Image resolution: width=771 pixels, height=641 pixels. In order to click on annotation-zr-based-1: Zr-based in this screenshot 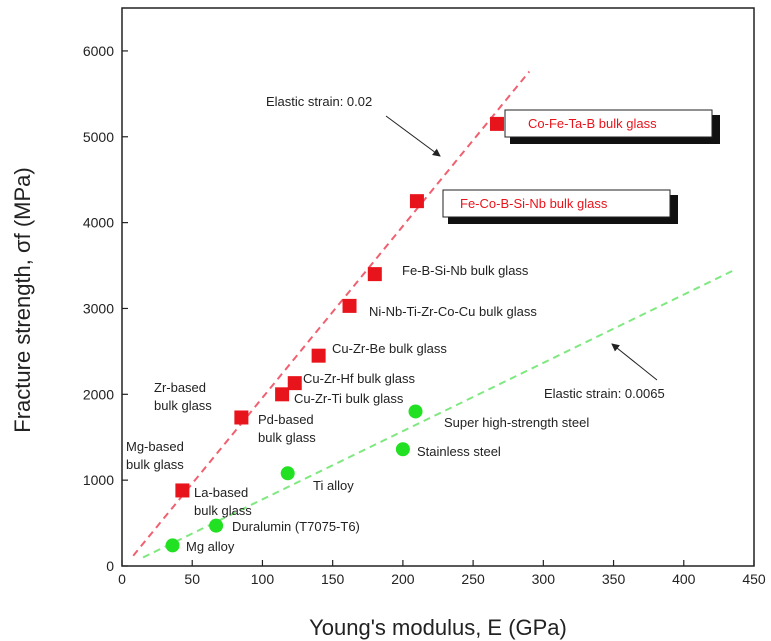, I will do `click(180, 387)`.